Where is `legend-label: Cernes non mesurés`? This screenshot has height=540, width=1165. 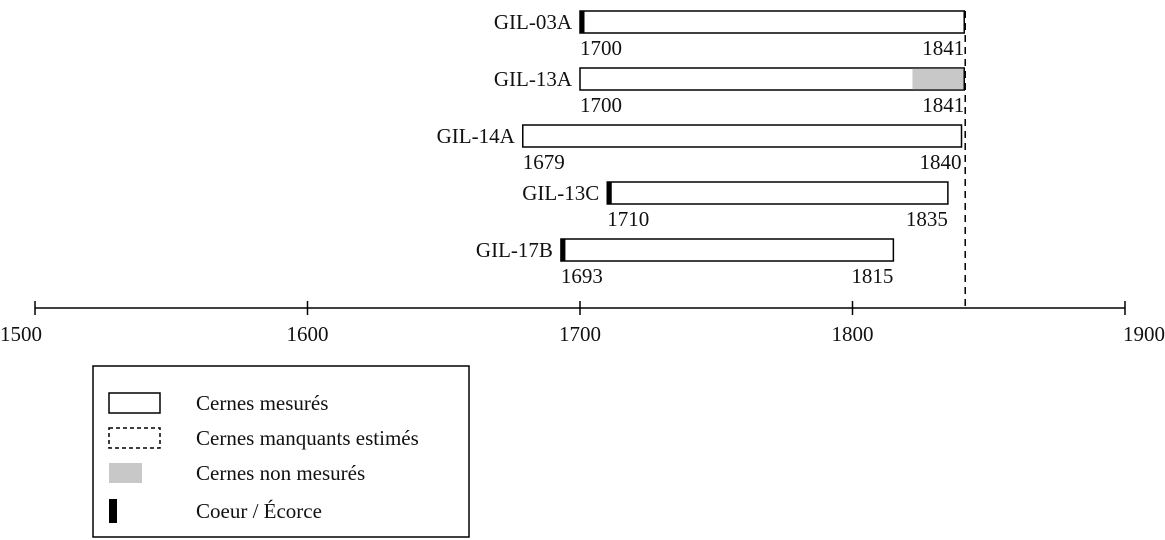 legend-label: Cernes non mesurés is located at coordinates (280, 473).